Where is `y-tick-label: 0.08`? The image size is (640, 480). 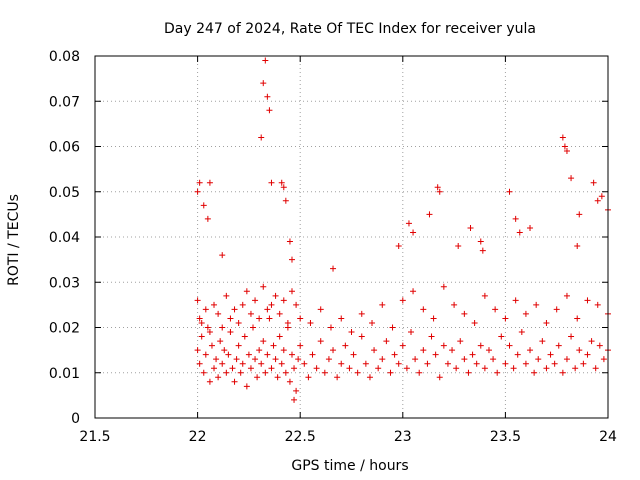 y-tick-label: 0.08 is located at coordinates (64, 57).